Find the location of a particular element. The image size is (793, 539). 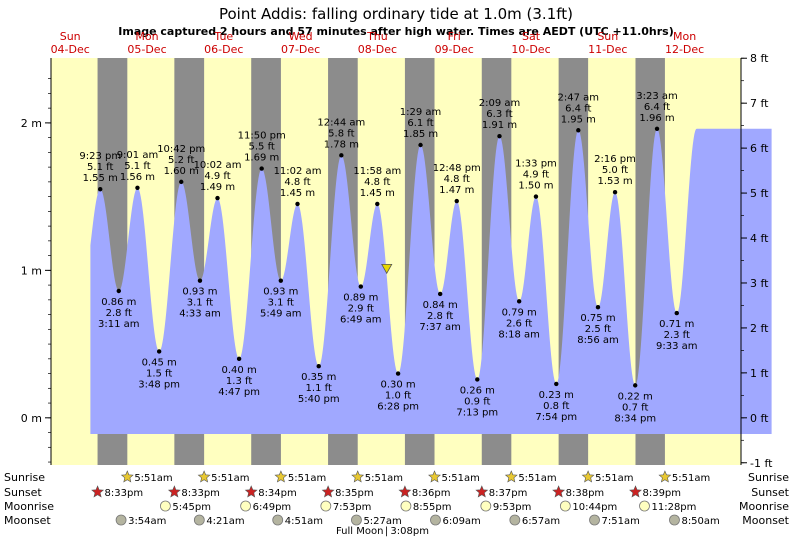

low-tide-label: 1.1 ft is located at coordinates (319, 388).